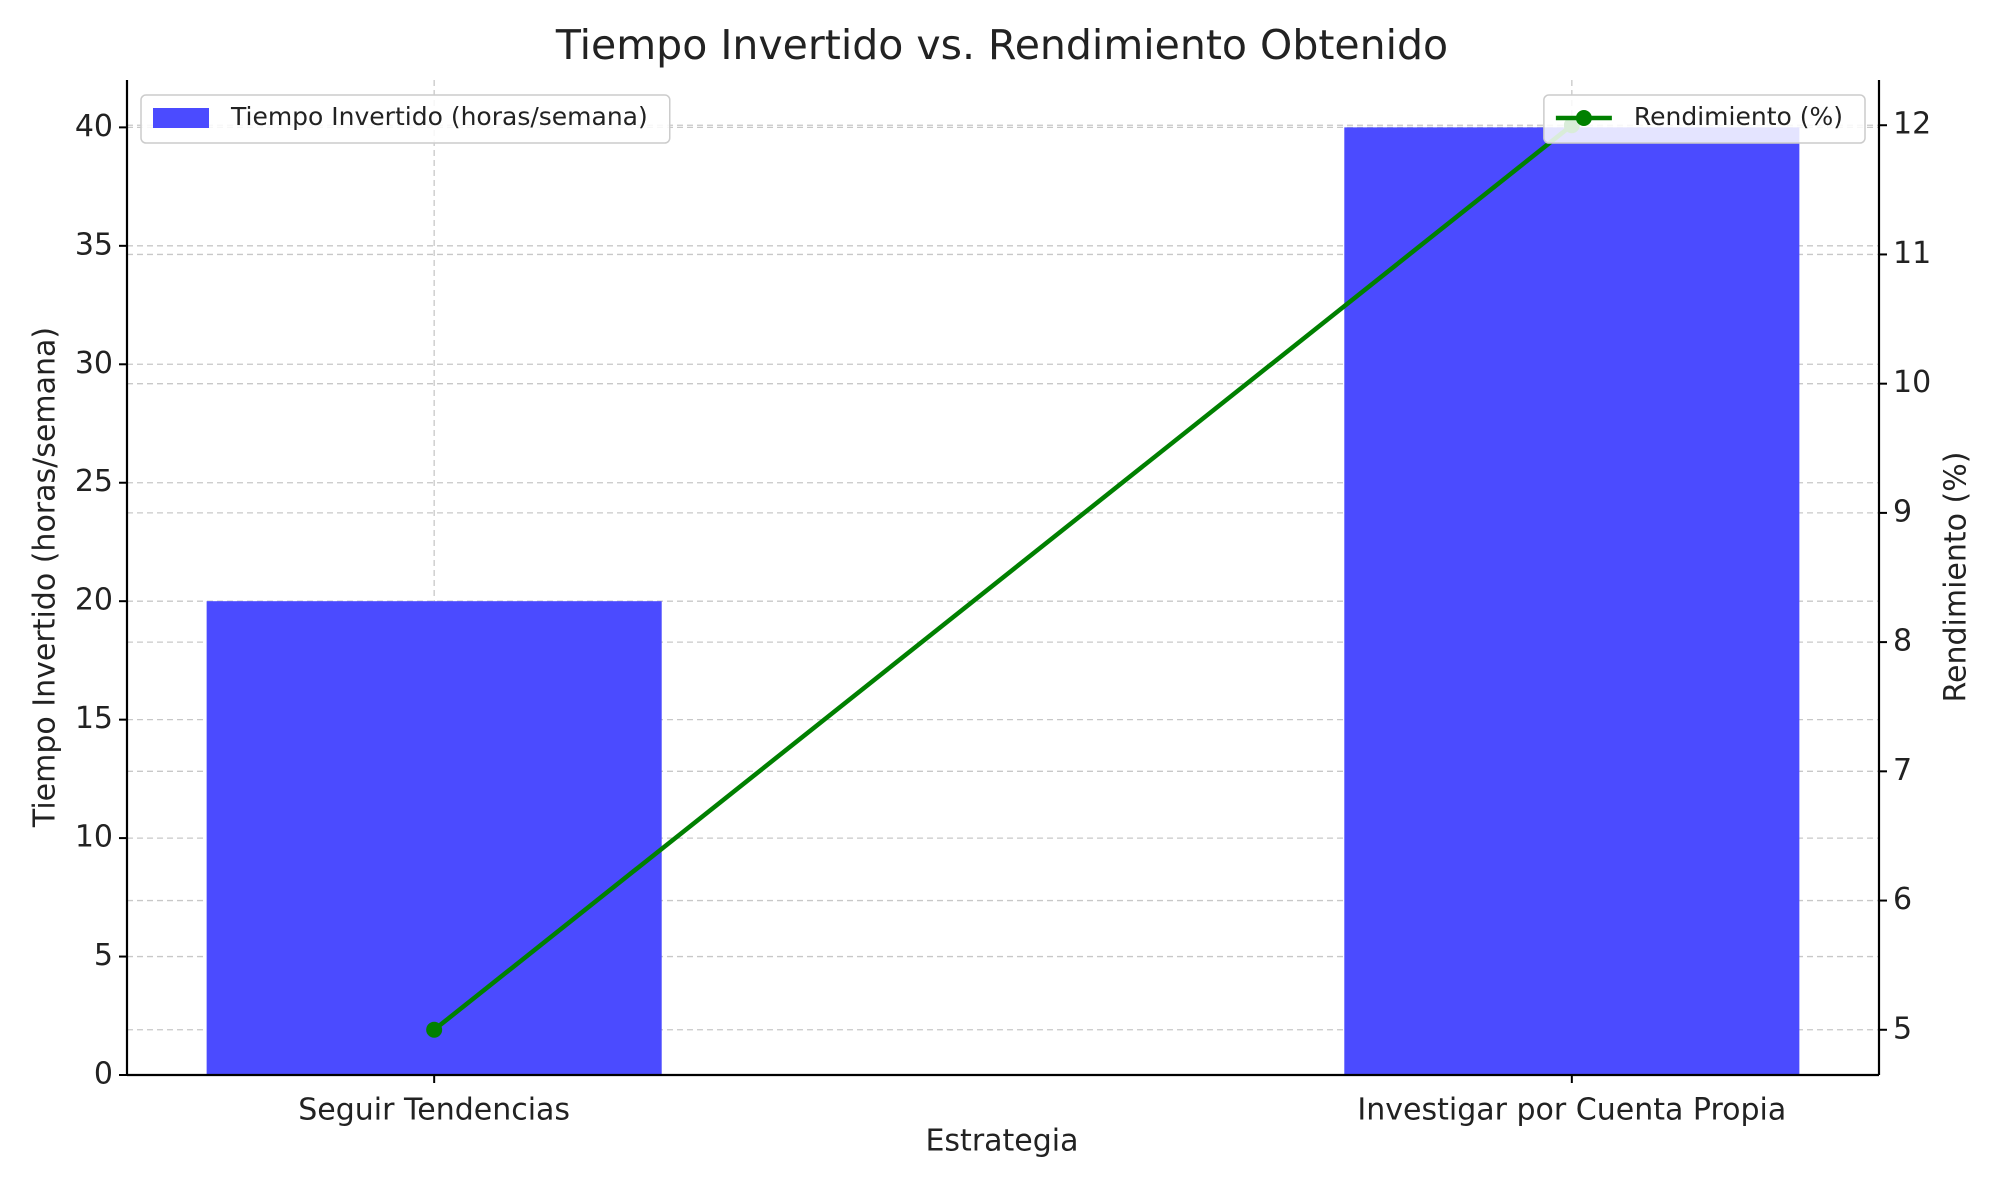 The image size is (2000, 1200). I want to click on y-tick-label: 35, so click(94, 244).